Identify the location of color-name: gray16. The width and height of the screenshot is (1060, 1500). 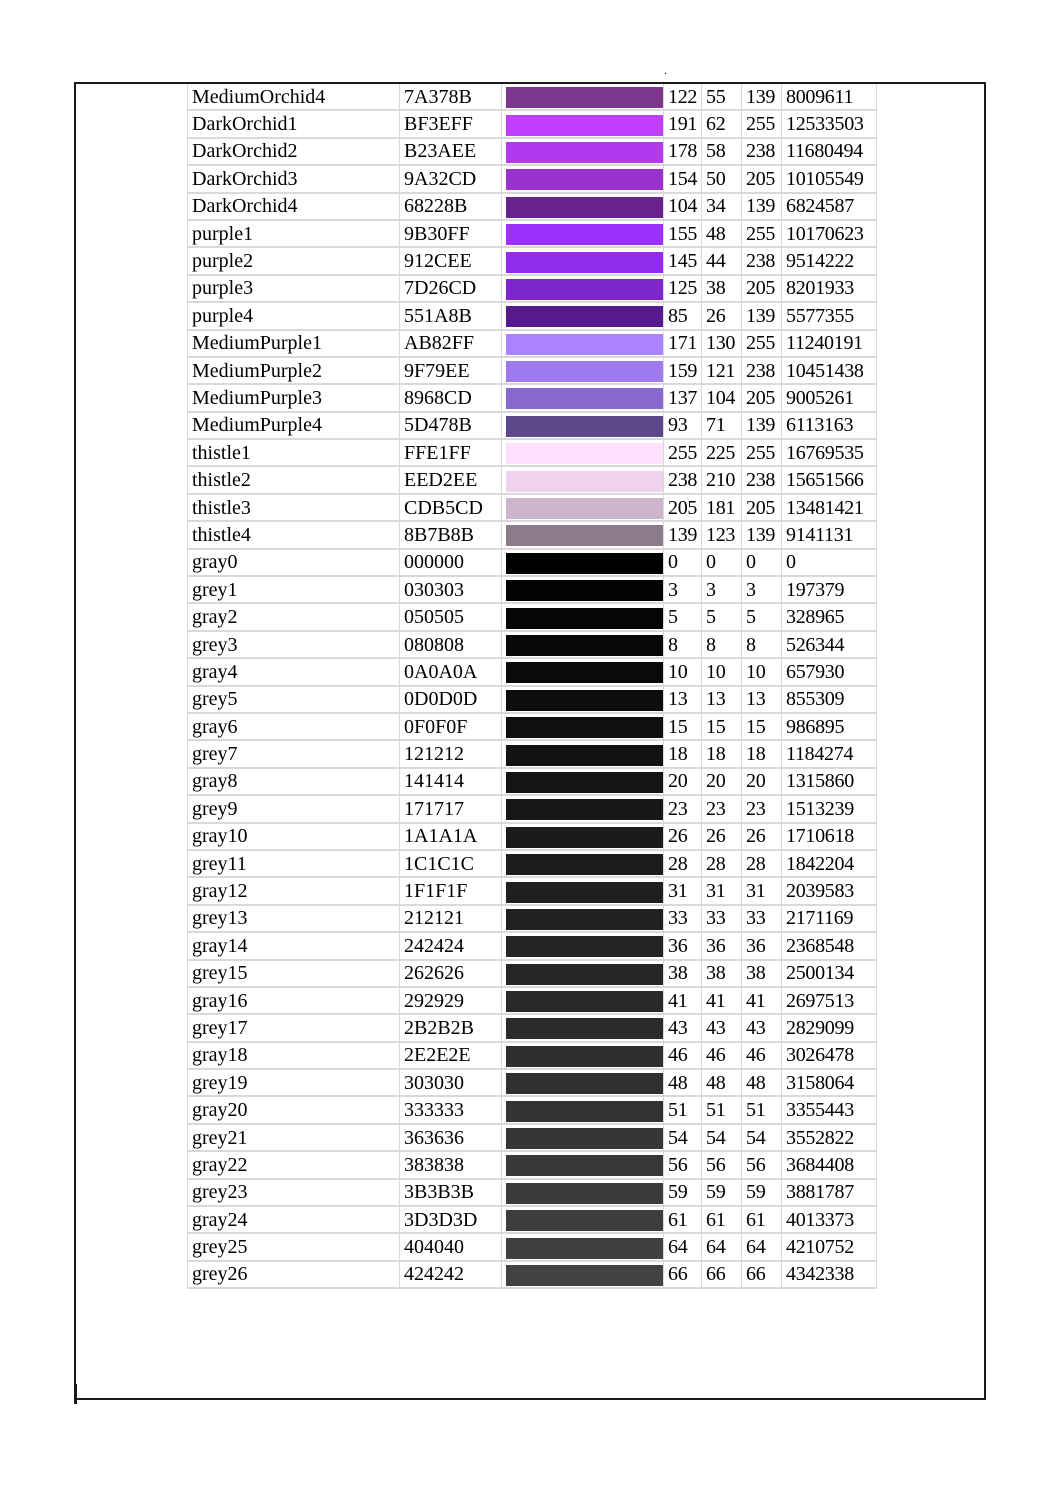
(293, 1001).